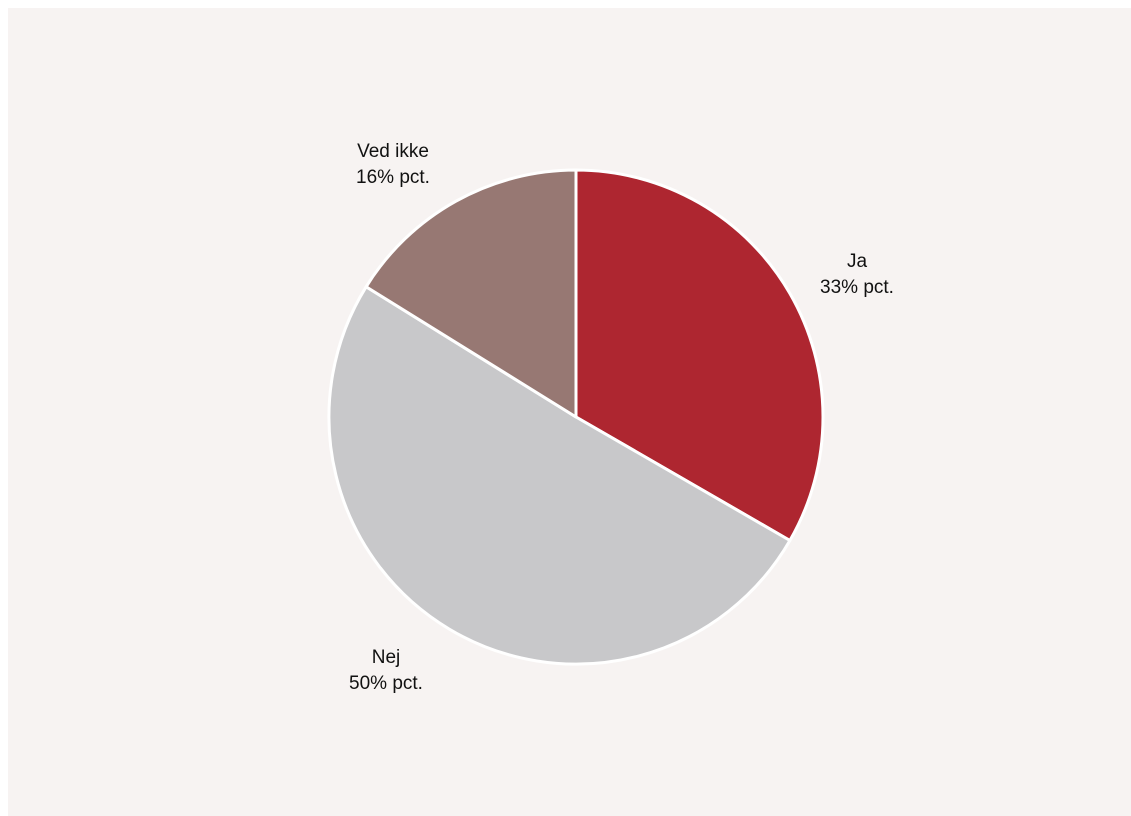 Image resolution: width=1131 pixels, height=816 pixels. Describe the element at coordinates (386, 657) in the screenshot. I see `slice-label-nej: Nej` at that location.